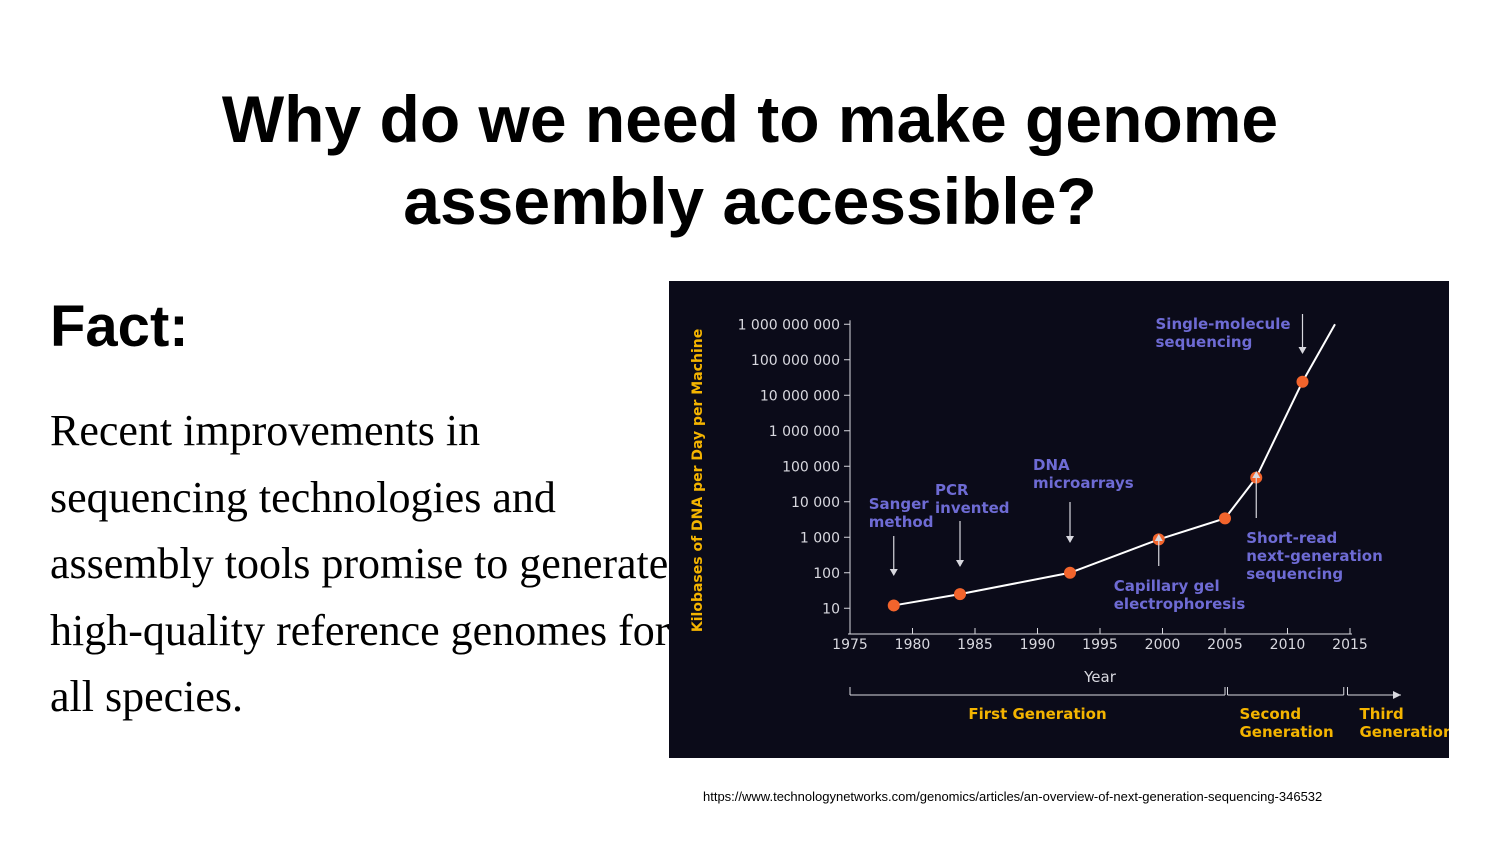  Describe the element at coordinates (975, 645) in the screenshot. I see `x-tick-label: 1985` at that location.